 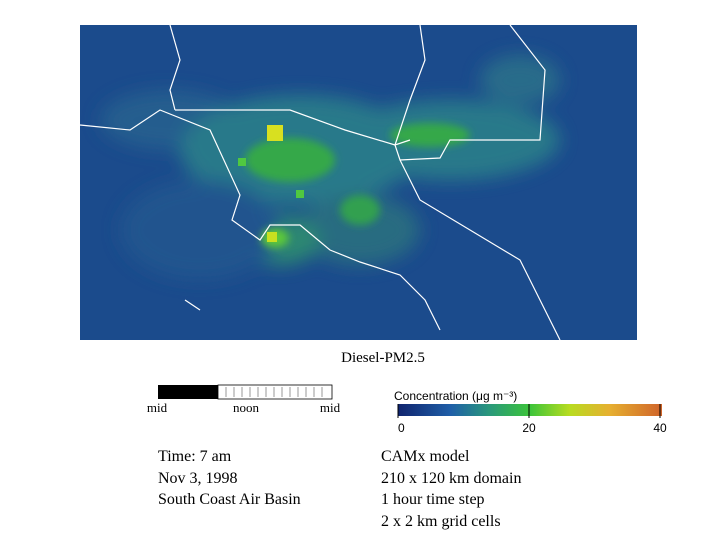 I want to click on map-title: Diesel-PM2.5, so click(x=383, y=358).